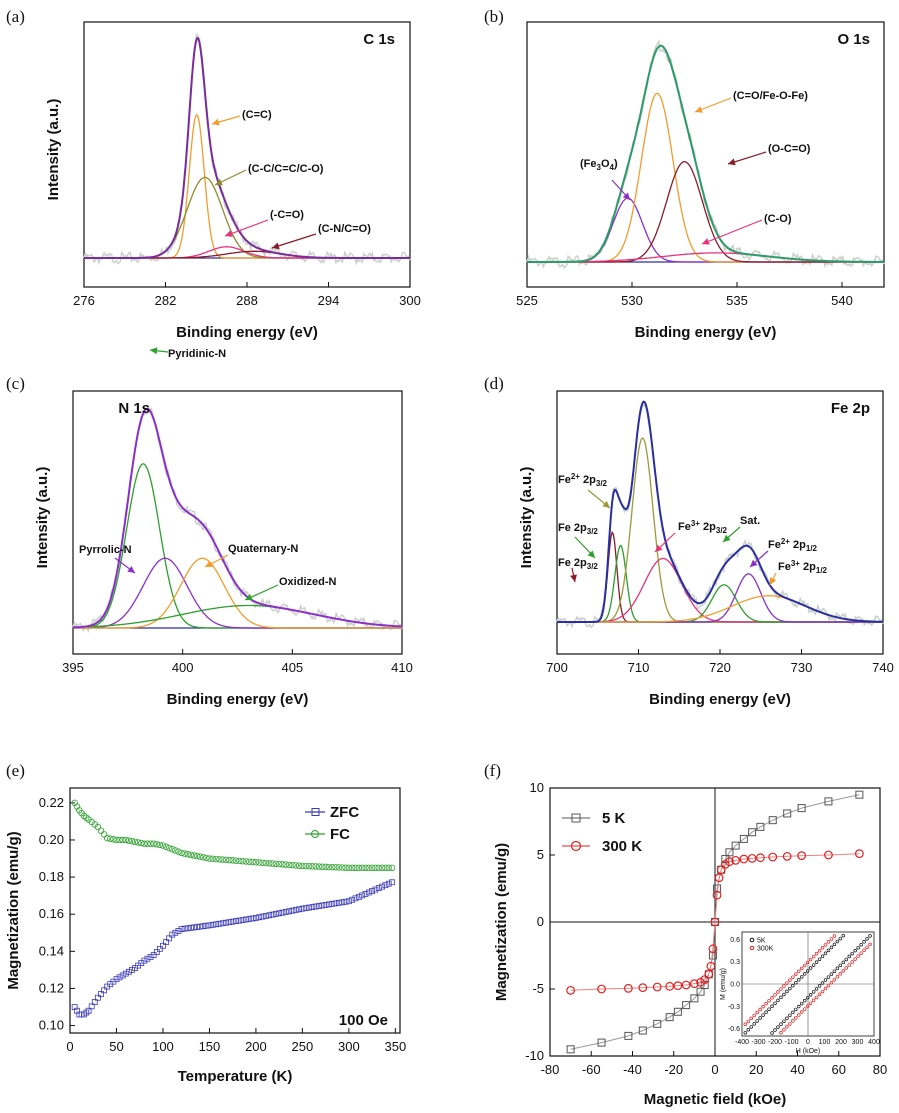  Describe the element at coordinates (540, 854) in the screenshot. I see `y-tick-label: 5` at that location.